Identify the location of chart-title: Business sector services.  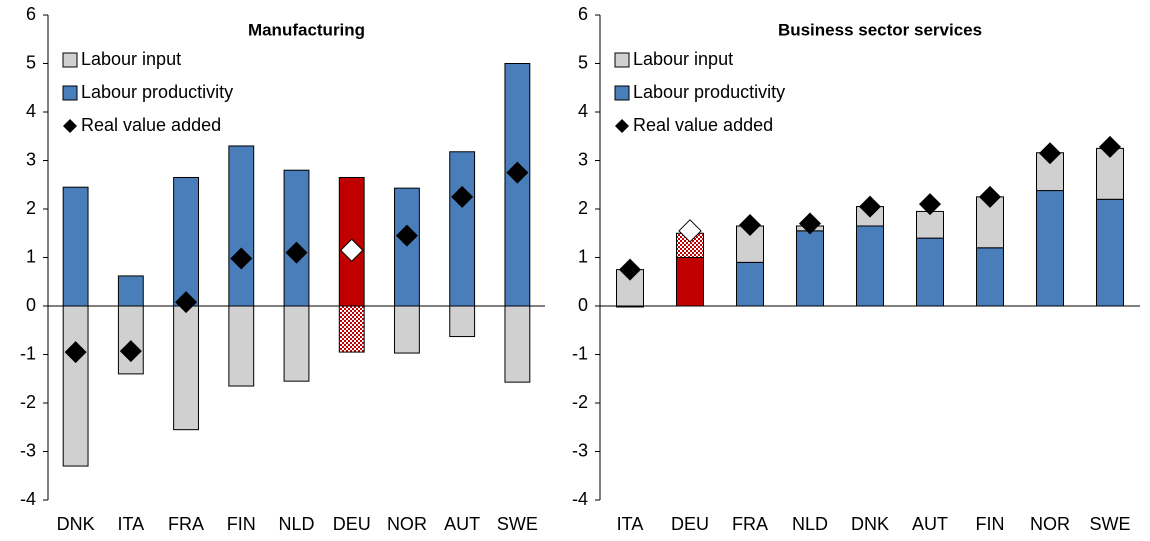
(880, 29).